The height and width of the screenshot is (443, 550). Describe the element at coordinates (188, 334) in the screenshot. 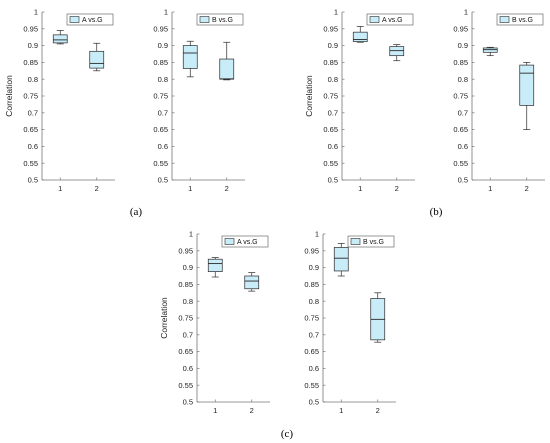

I see `y-tick-label: 0.7` at that location.